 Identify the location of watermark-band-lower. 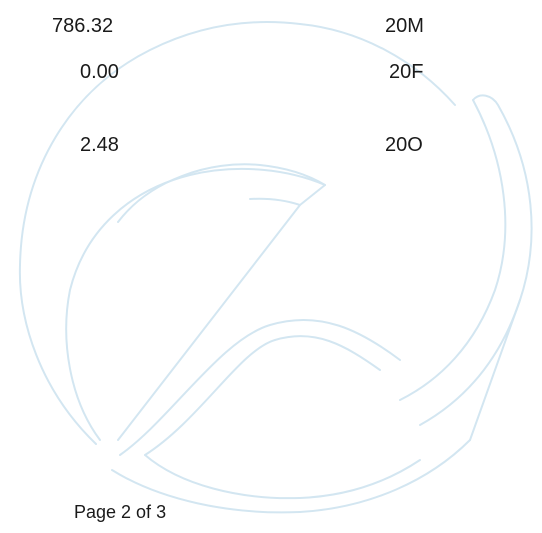
(260, 387).